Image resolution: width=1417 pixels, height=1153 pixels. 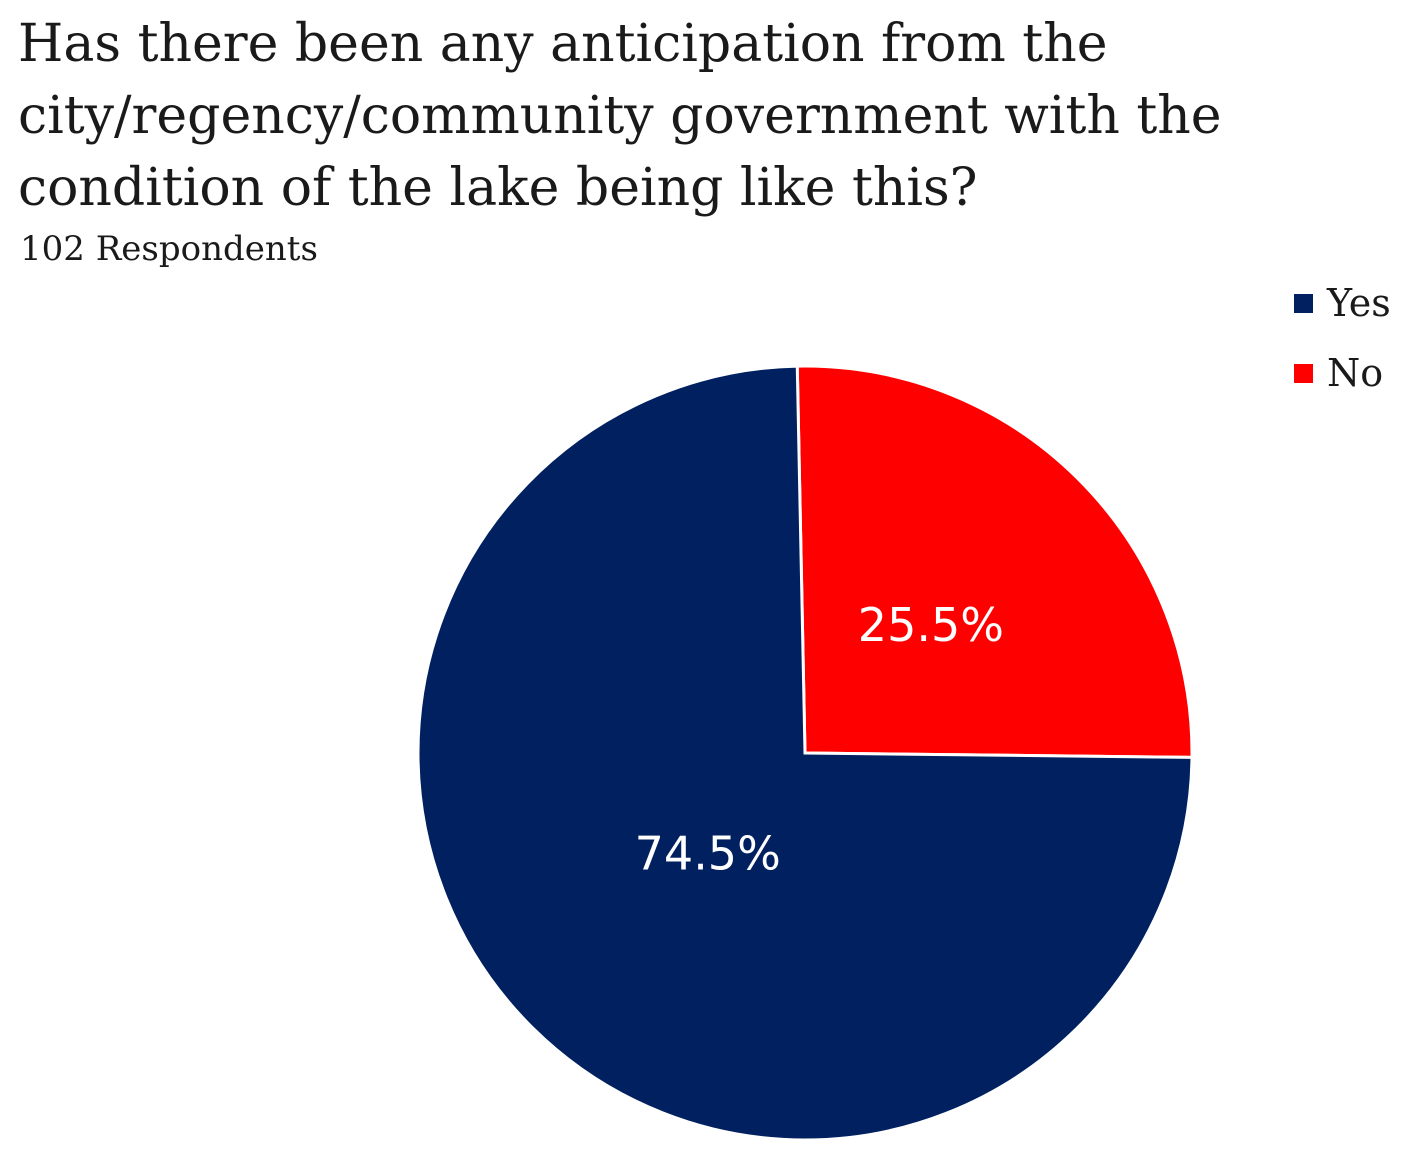 What do you see at coordinates (1303, 373) in the screenshot?
I see `legend-swatch-no` at bounding box center [1303, 373].